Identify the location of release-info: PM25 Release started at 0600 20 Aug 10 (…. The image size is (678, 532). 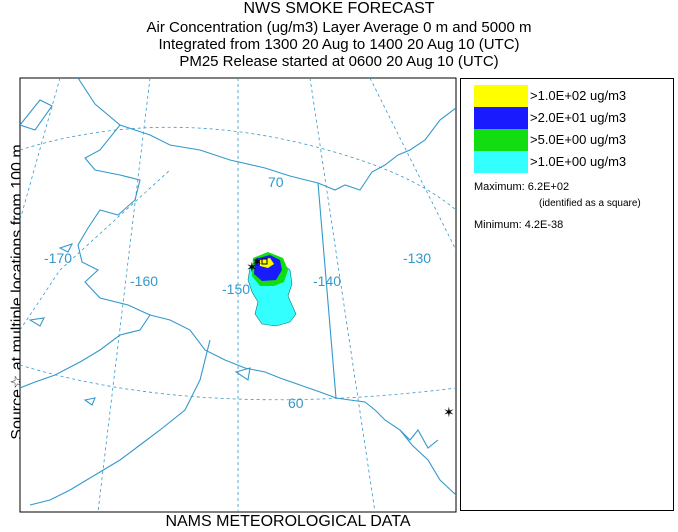
(339, 61).